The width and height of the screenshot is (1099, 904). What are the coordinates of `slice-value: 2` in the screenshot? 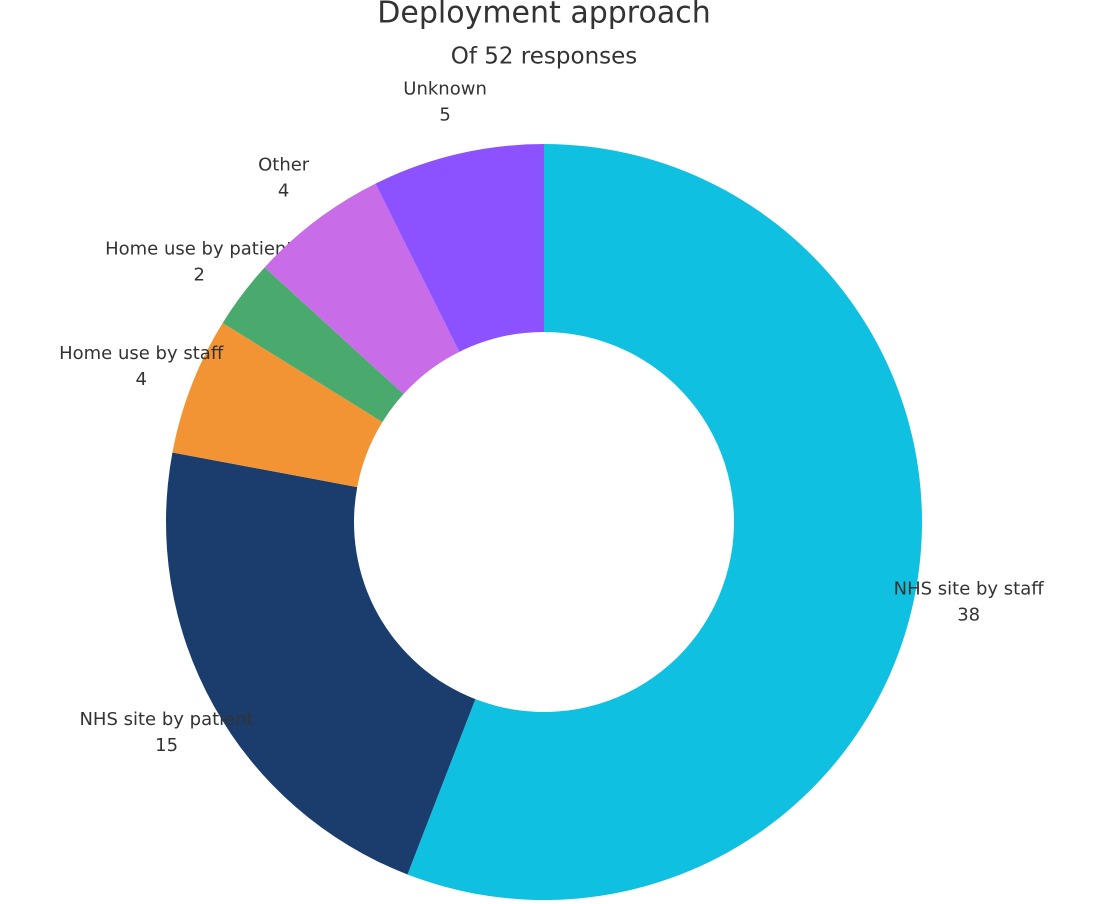 It's located at (199, 275).